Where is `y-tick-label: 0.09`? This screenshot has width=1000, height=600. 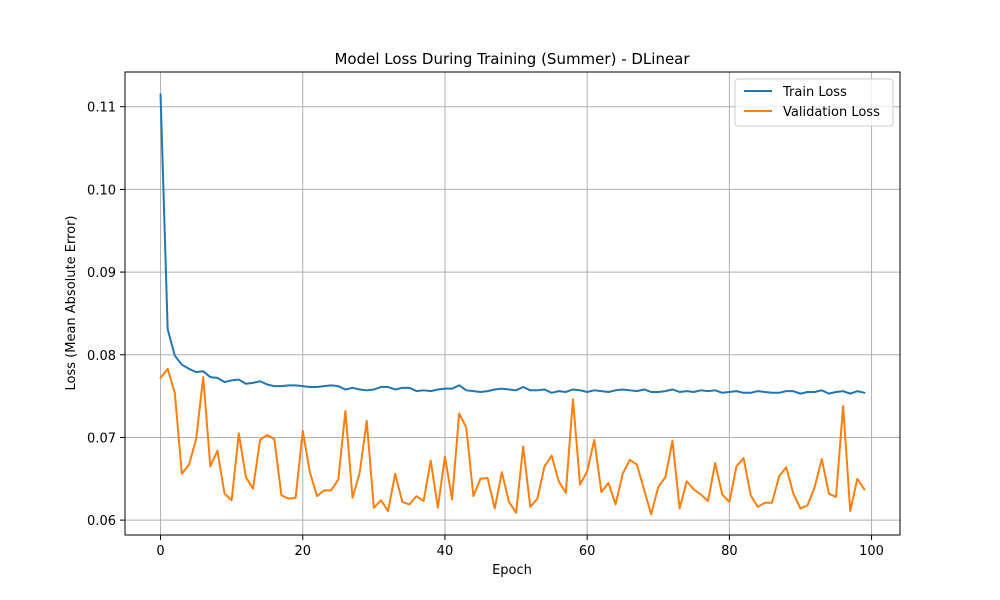 y-tick-label: 0.09 is located at coordinates (101, 273).